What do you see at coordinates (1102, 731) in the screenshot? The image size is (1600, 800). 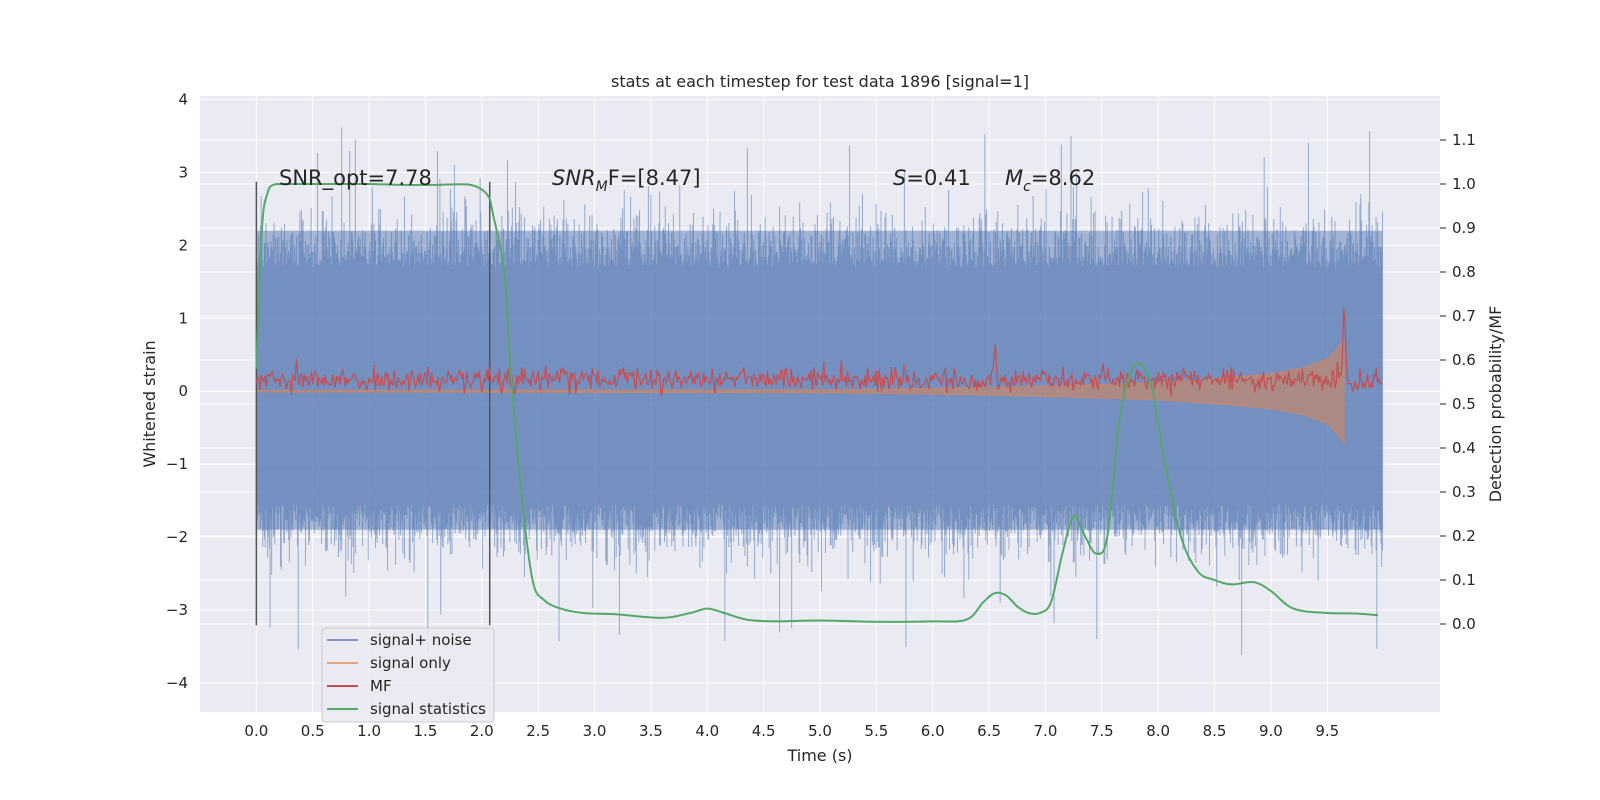 I see `x-tick-label: 7.5` at bounding box center [1102, 731].